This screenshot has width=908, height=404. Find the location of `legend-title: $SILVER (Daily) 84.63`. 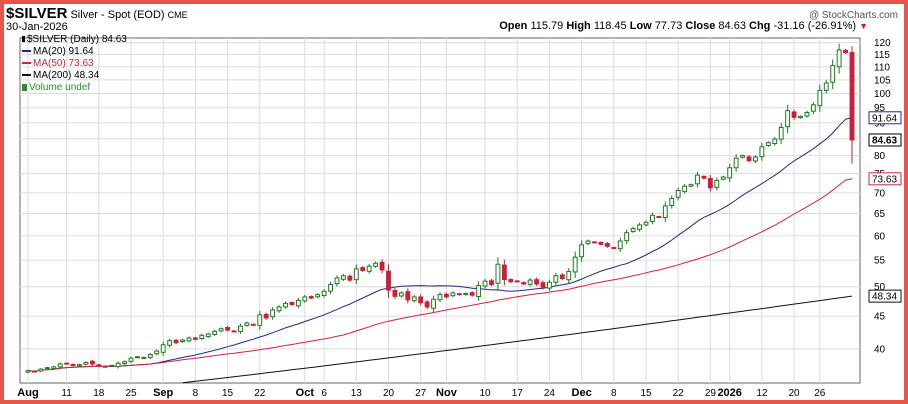

legend-title: $SILVER (Daily) 84.63 is located at coordinates (74, 39).